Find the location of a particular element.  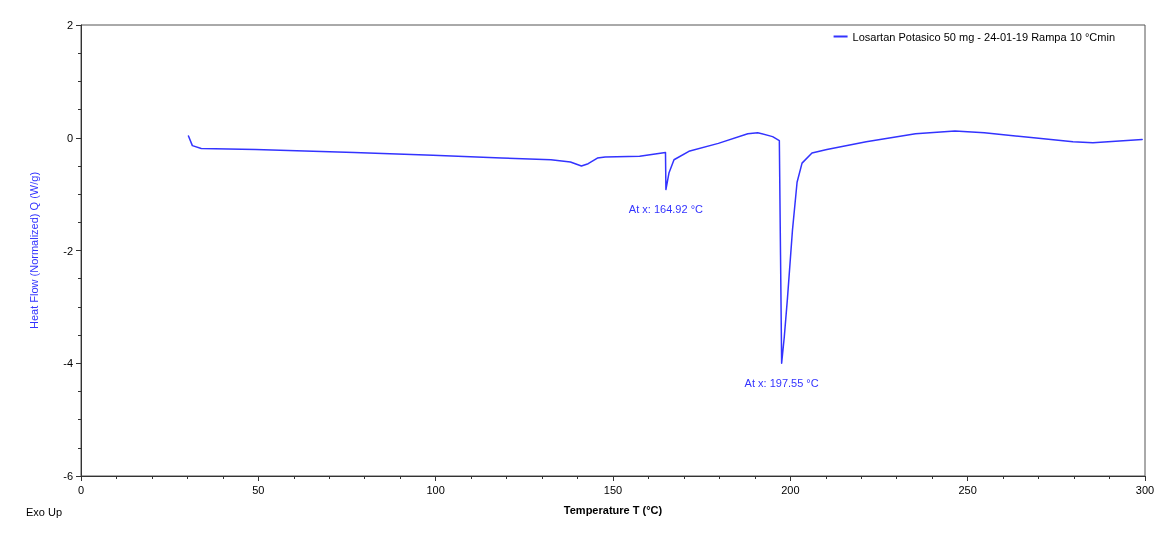

annotation: At x: 197.55 °C is located at coordinates (781, 382).